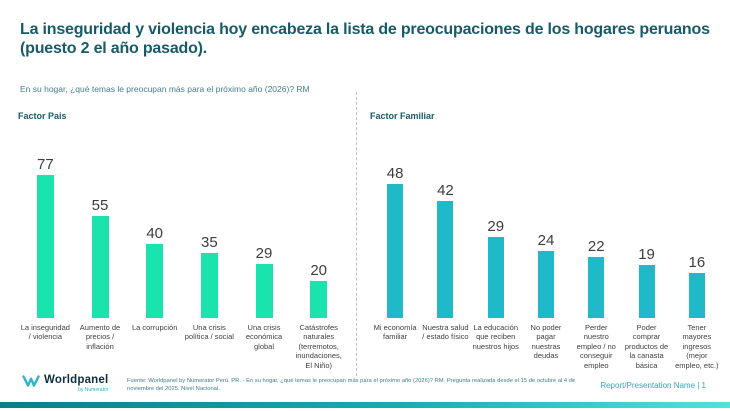 The image size is (730, 411). I want to click on category-label: Nuestra salud / estado físico, so click(445, 332).